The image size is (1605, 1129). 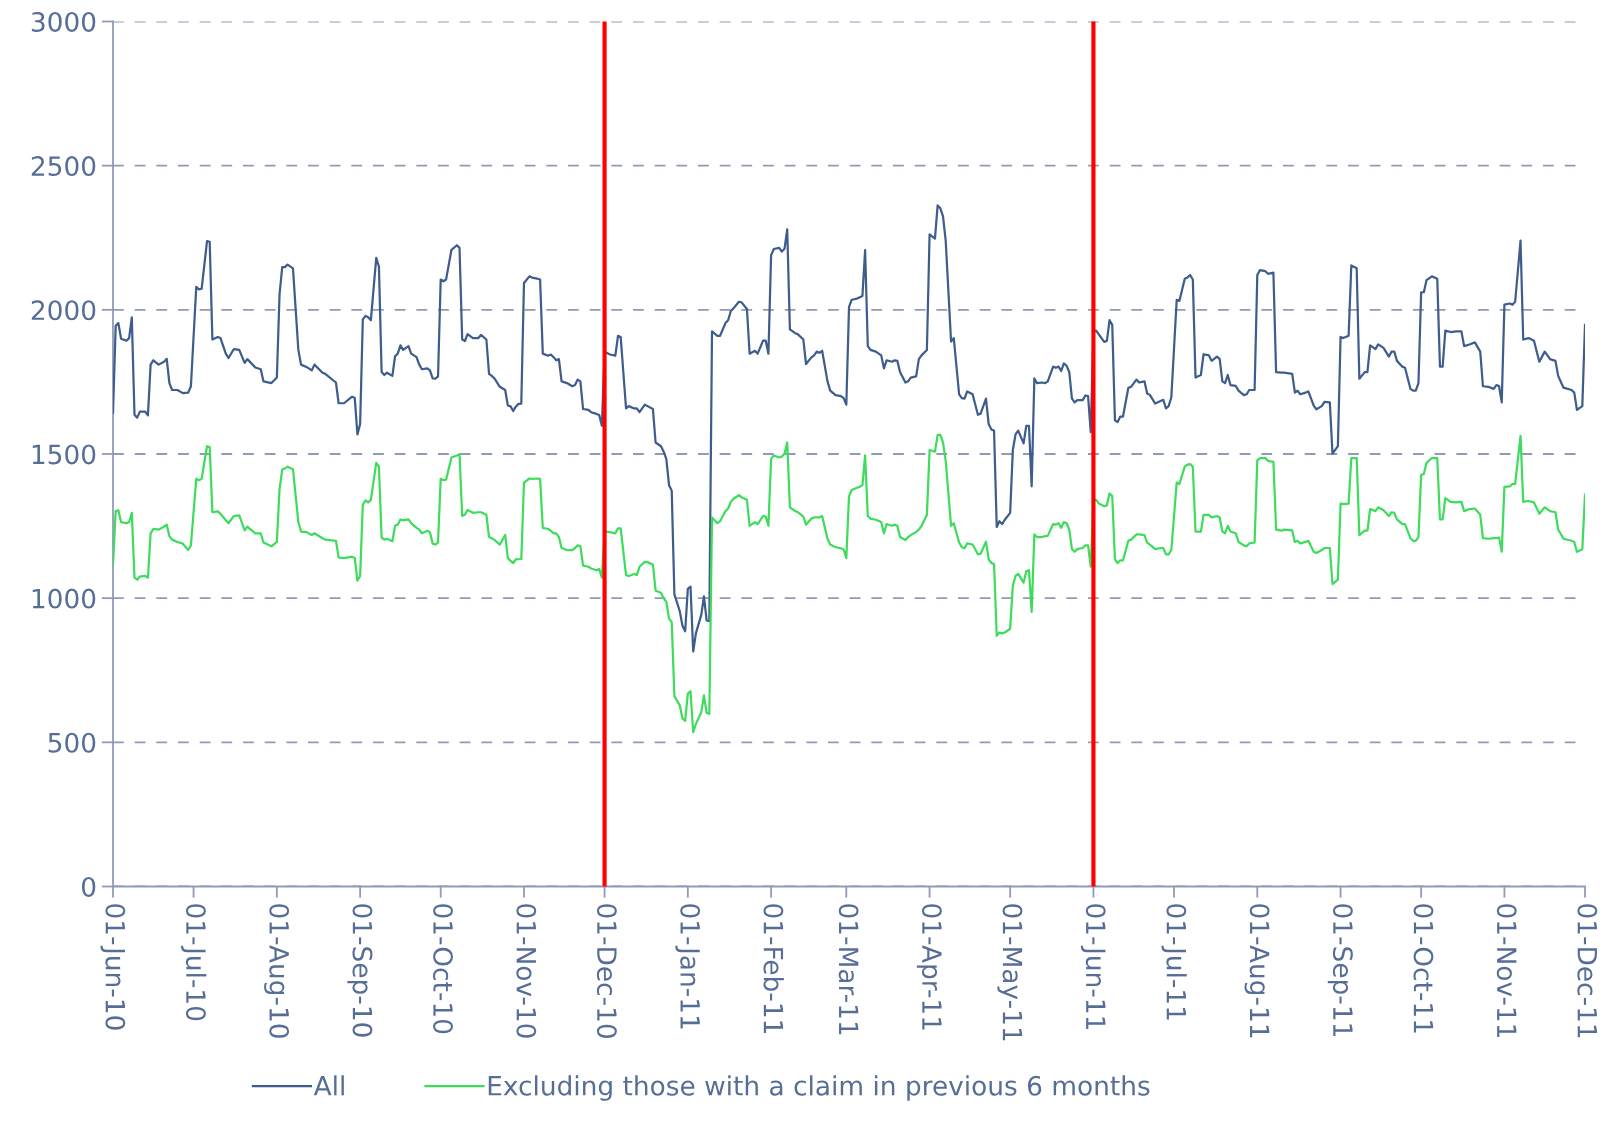 I want to click on legend-label: Excluding those with a claim in previous 6 months, so click(x=819, y=1088).